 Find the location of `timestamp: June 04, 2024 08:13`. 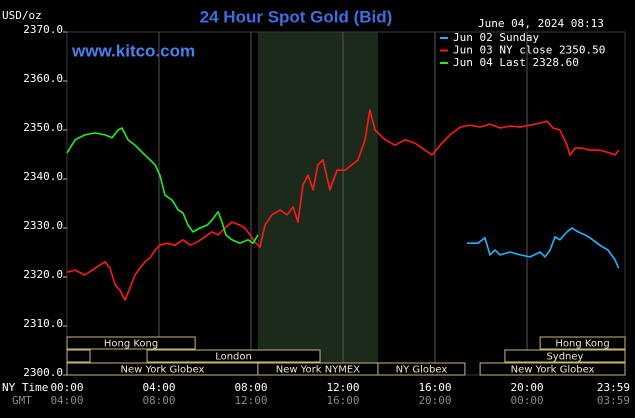

timestamp: June 04, 2024 08:13 is located at coordinates (541, 23).